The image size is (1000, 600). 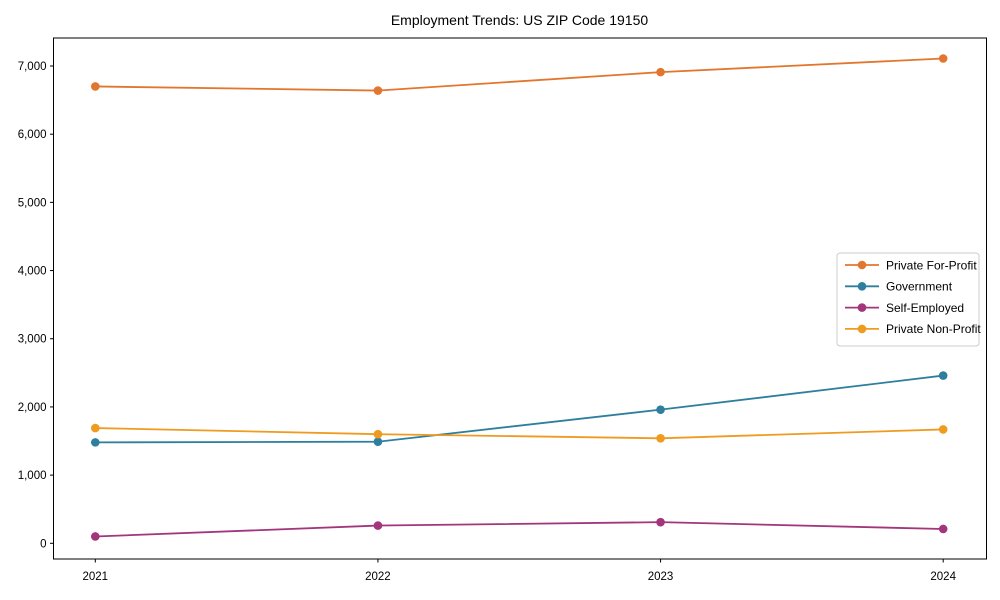 I want to click on legend-item-private-non-profit: Private Non-Profit, so click(x=913, y=329).